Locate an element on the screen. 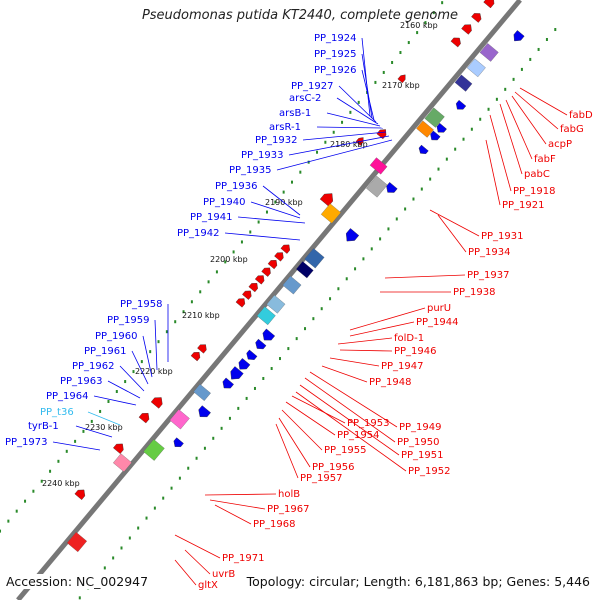  gene-label-pp_1935: PP_1935 is located at coordinates (250, 170).